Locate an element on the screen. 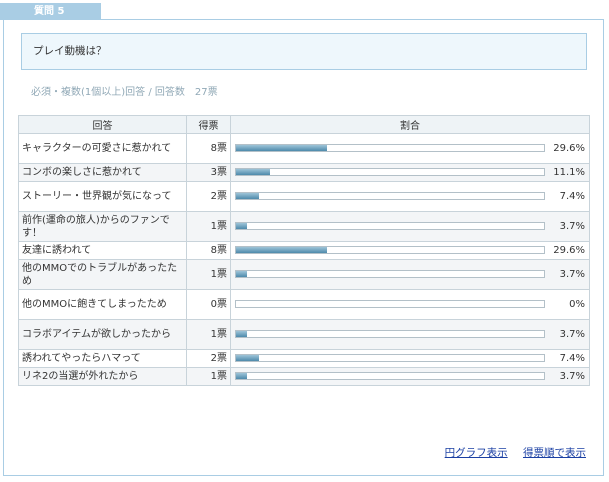 This screenshot has width=609, height=482. vote-count: 3票 is located at coordinates (208, 172).